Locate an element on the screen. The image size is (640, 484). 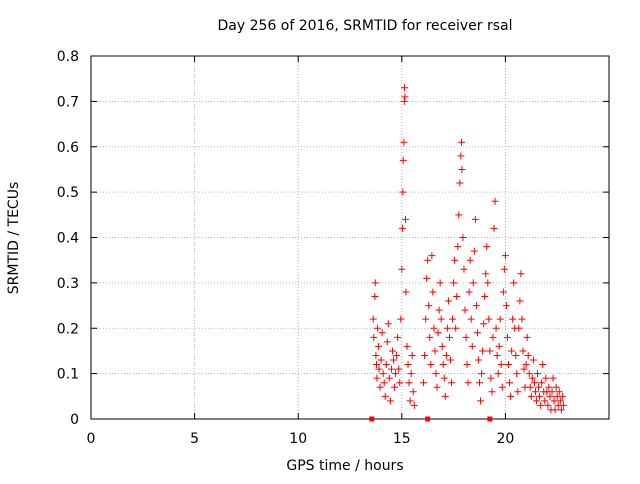
y-tick-label: 0.1 is located at coordinates (68, 375).